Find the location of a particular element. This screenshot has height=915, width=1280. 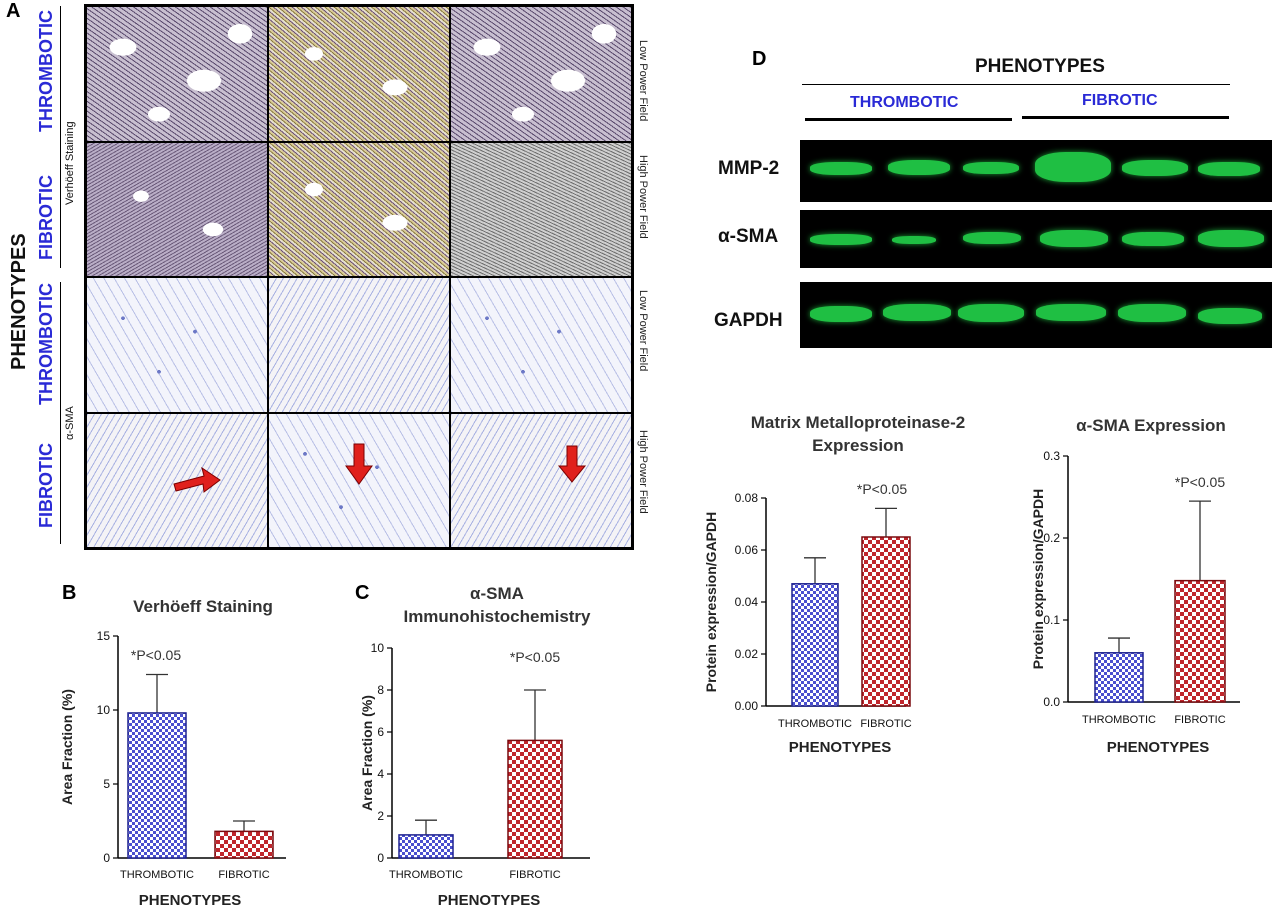

panel-c-letter: C is located at coordinates (362, 593).